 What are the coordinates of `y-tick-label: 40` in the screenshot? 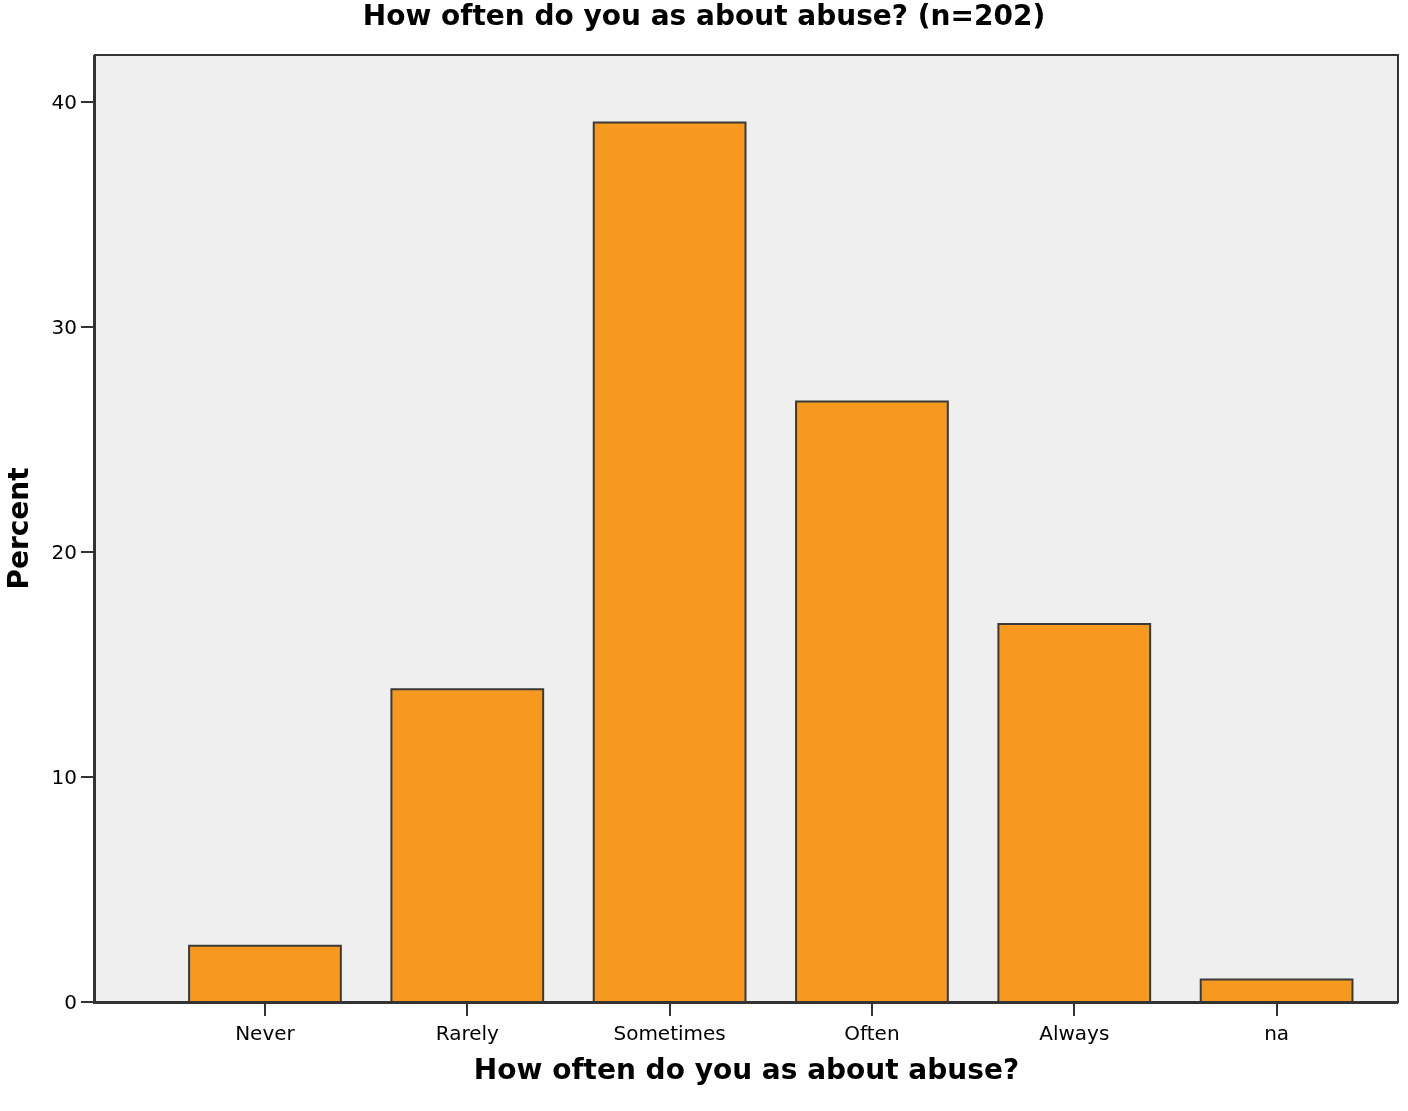 It's located at (64, 102).